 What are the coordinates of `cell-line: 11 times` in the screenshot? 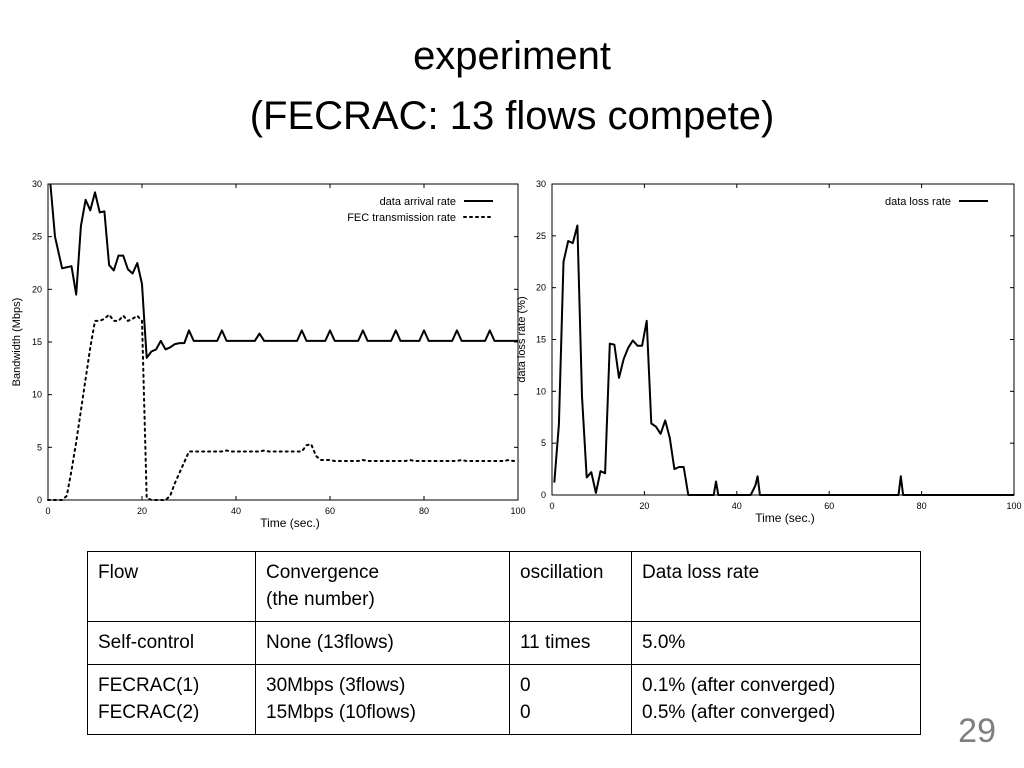 It's located at (555, 642).